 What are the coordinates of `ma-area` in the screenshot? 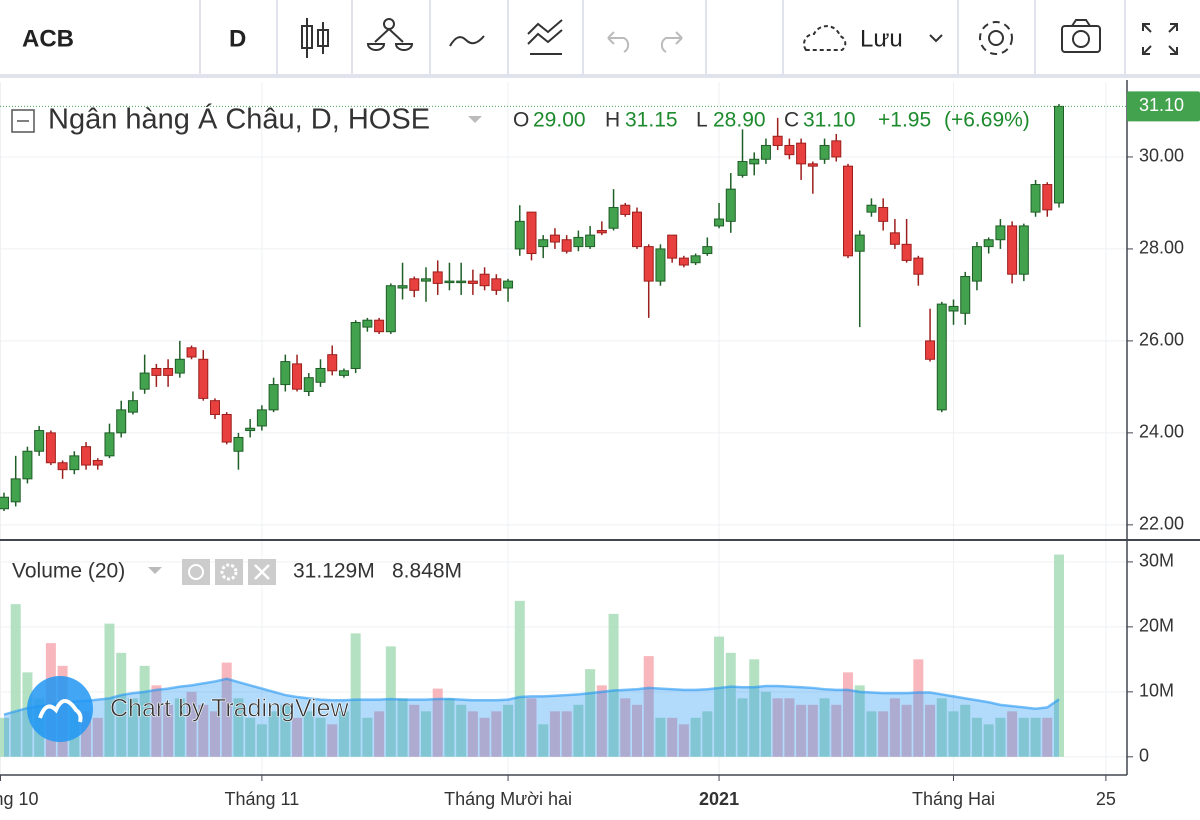 It's located at (531, 717).